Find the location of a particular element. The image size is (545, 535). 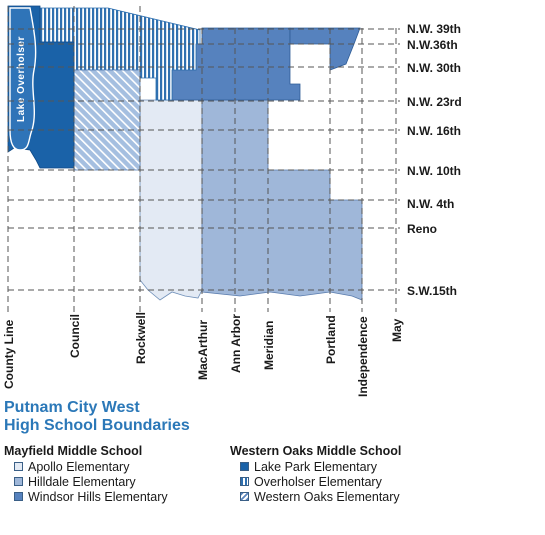

apollo-swatch is located at coordinates (18, 466).